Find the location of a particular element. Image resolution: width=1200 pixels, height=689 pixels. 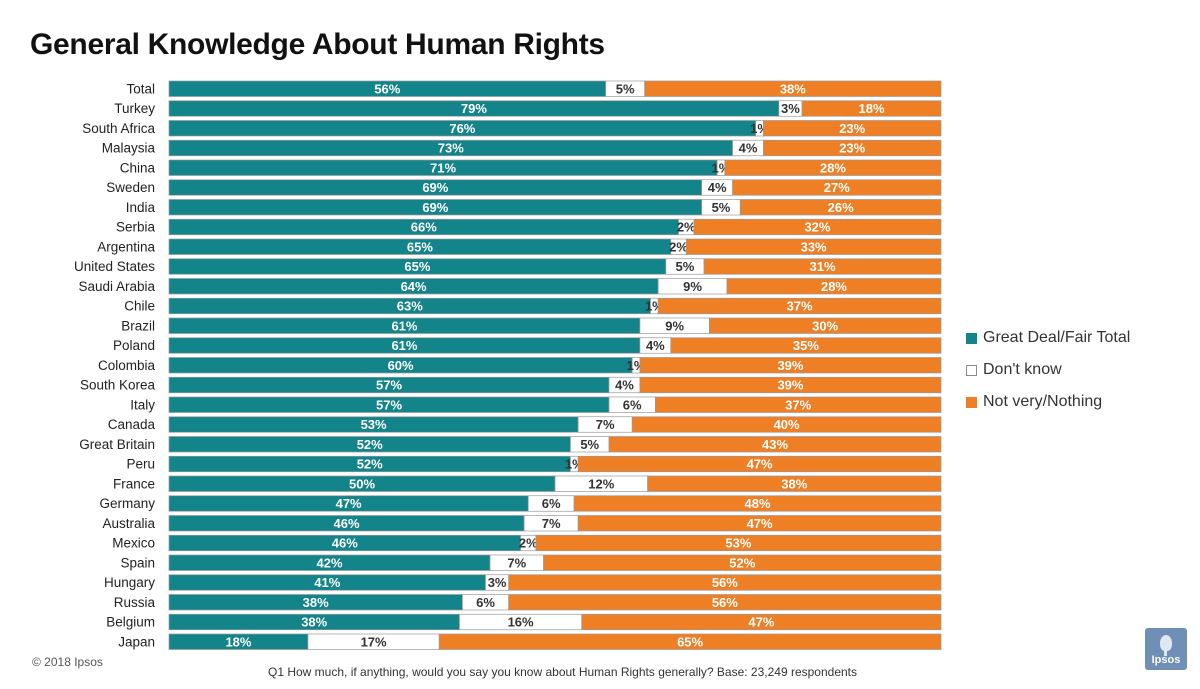

data-label-great-deal-brazil: 61% is located at coordinates (404, 325).